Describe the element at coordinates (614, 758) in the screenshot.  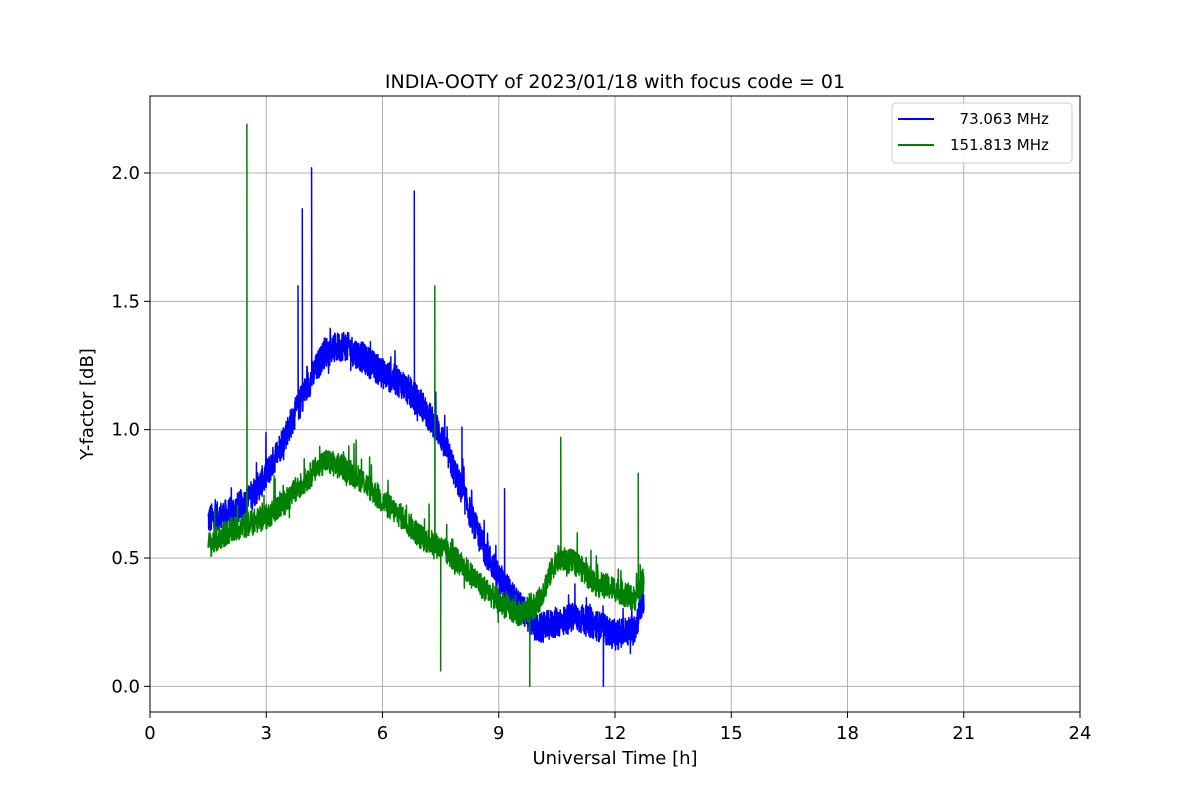
I see `x-axis-label: Universal Time [h]` at that location.